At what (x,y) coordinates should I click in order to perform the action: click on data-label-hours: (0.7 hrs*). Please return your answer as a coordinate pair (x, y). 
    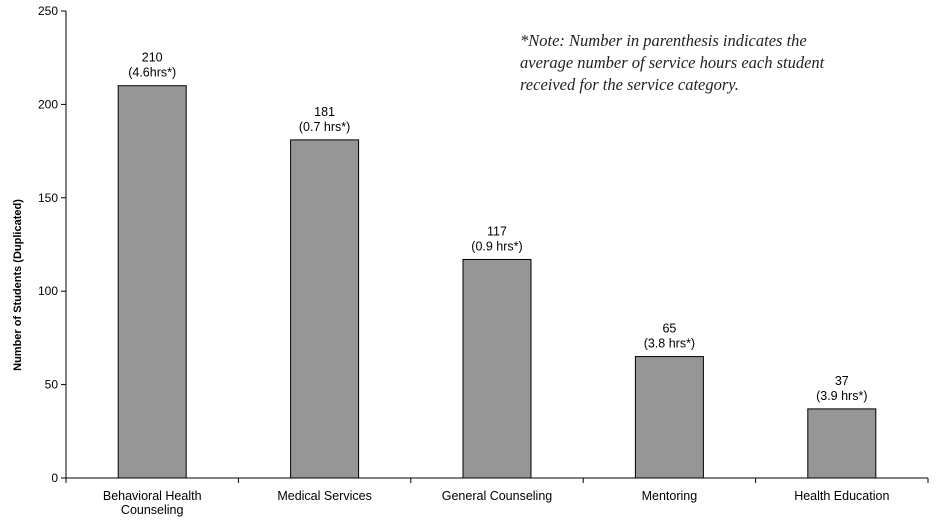
    Looking at the image, I should click on (324, 127).